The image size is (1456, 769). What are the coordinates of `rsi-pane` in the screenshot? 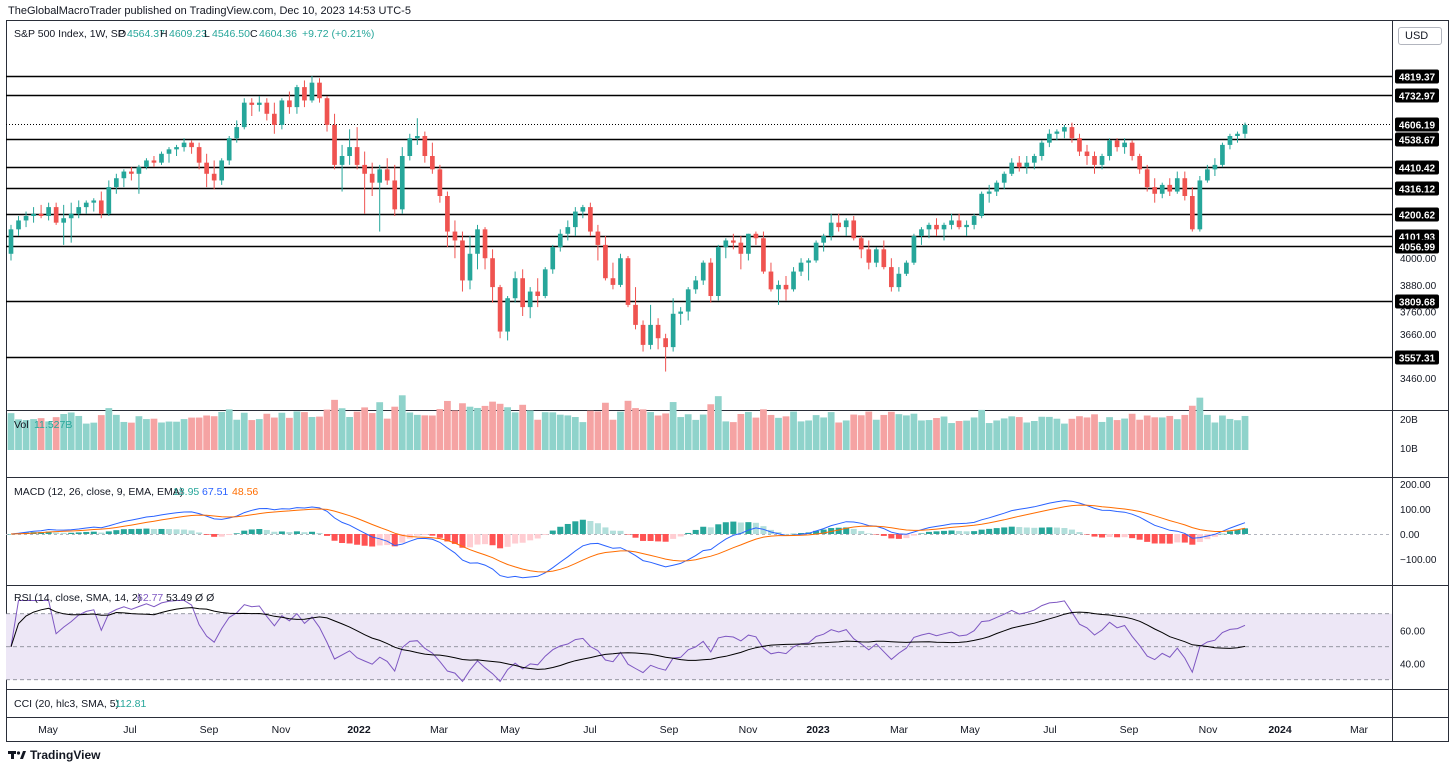 It's located at (699, 641).